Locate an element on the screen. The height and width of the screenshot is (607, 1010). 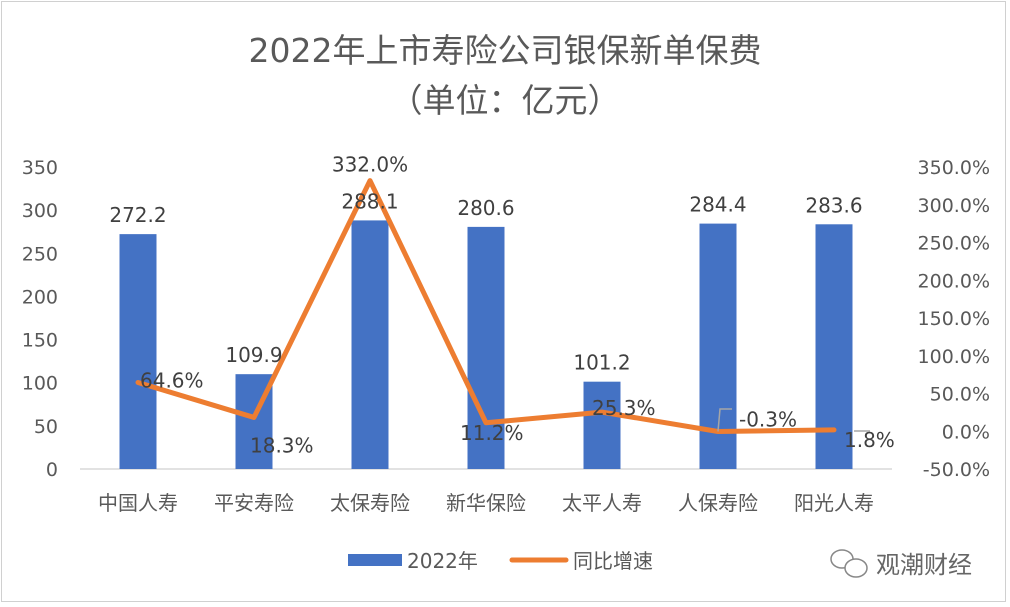
y-right-tick-label: 0.0% is located at coordinates (966, 432).